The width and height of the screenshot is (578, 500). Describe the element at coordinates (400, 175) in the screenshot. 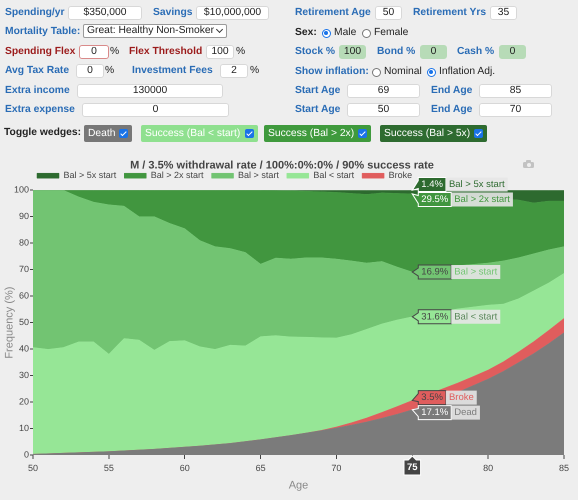

I see `text: Broke` at that location.